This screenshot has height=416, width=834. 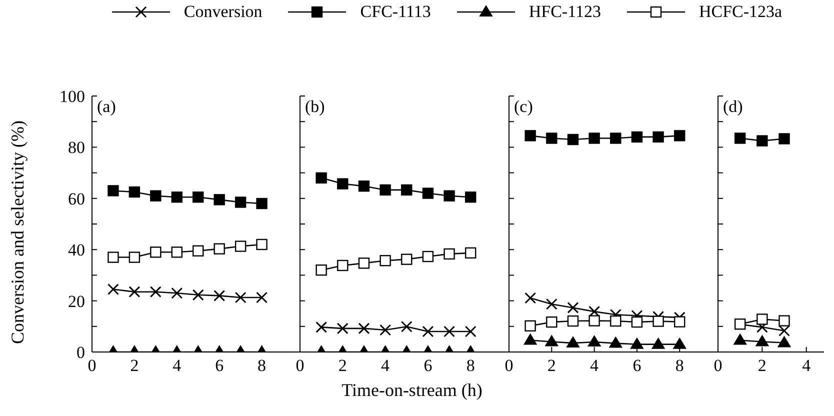 What do you see at coordinates (395, 12) in the screenshot?
I see `legend-label: CFC-1113` at bounding box center [395, 12].